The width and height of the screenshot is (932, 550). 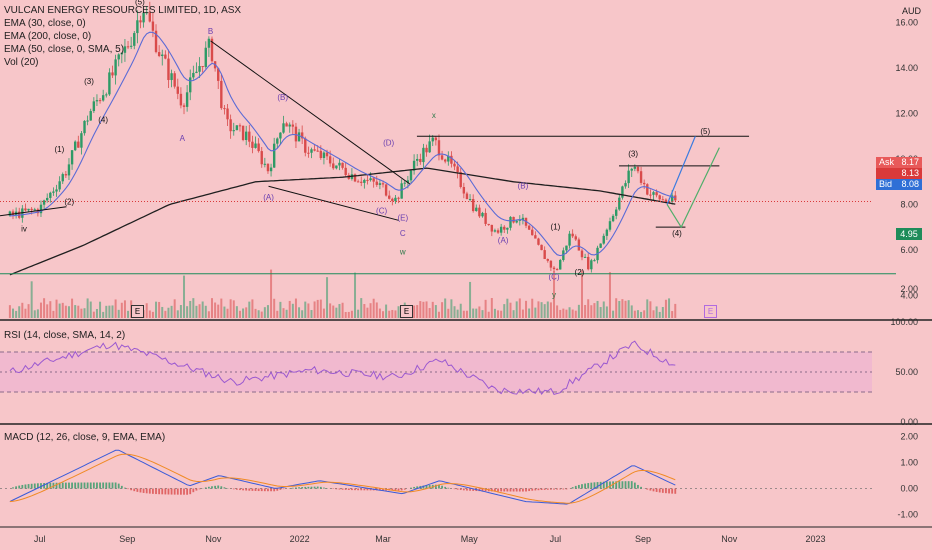 I want to click on rsi-label: RSI (14, close, SMA, 14, 2), so click(x=65, y=335).